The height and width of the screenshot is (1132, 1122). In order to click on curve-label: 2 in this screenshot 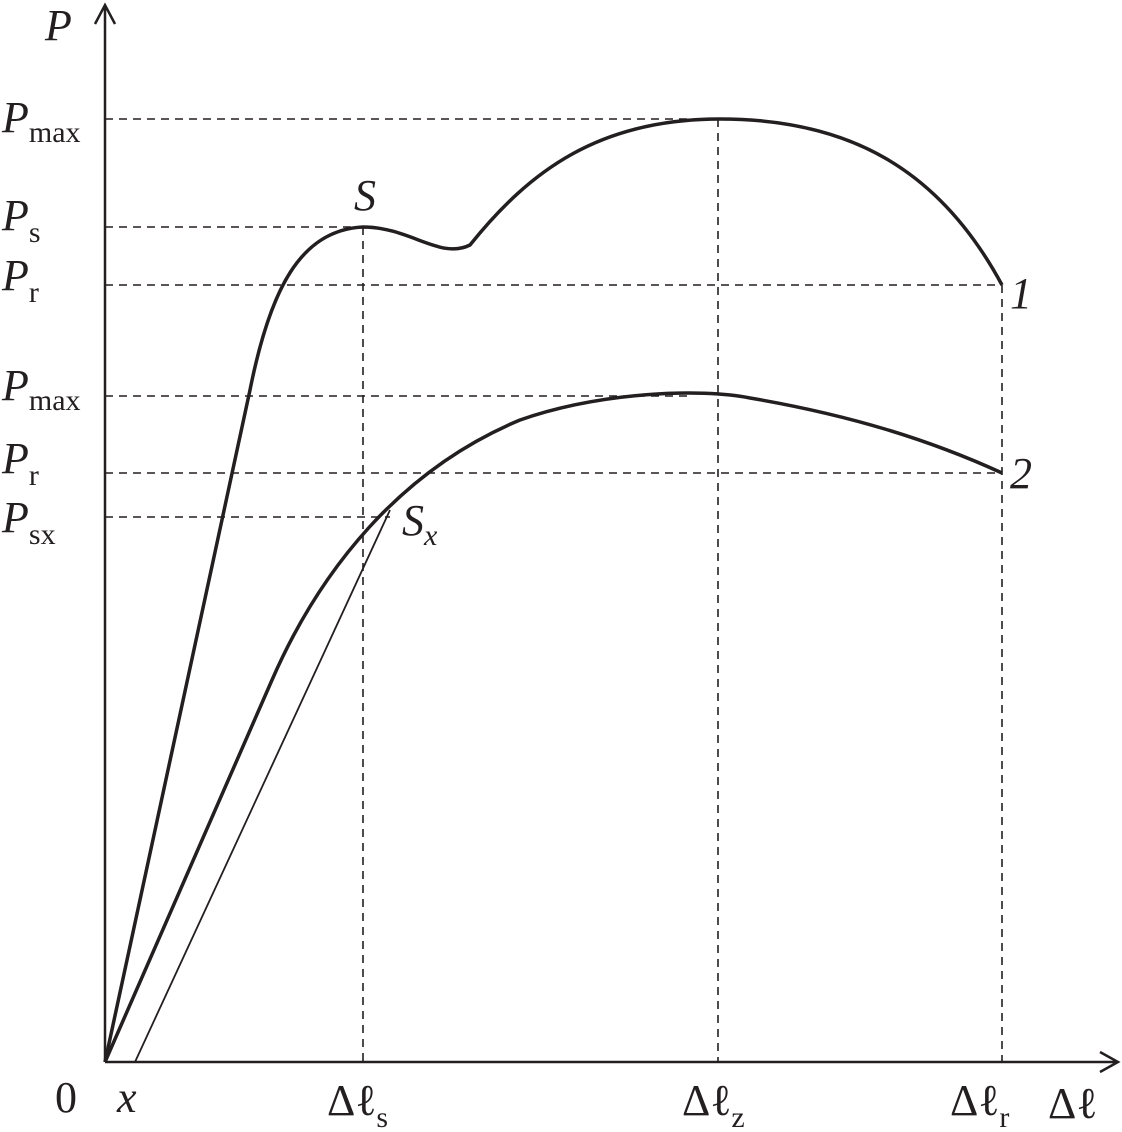, I will do `click(1021, 473)`.